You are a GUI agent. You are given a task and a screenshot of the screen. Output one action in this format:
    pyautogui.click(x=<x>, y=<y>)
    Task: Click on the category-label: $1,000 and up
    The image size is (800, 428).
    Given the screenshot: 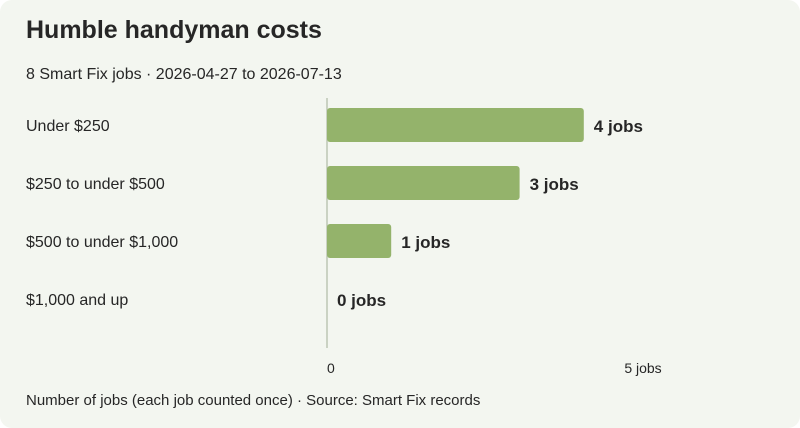 What is the action you would take?
    pyautogui.click(x=77, y=300)
    